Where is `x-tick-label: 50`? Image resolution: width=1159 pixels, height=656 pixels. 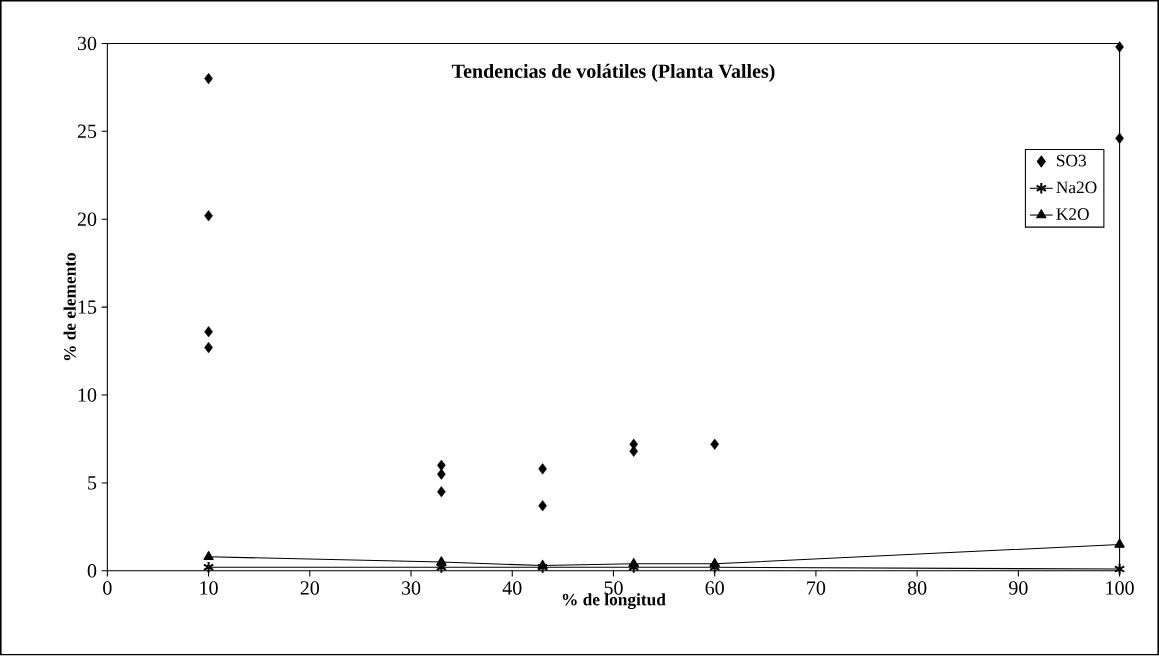 x-tick-label: 50 is located at coordinates (613, 588).